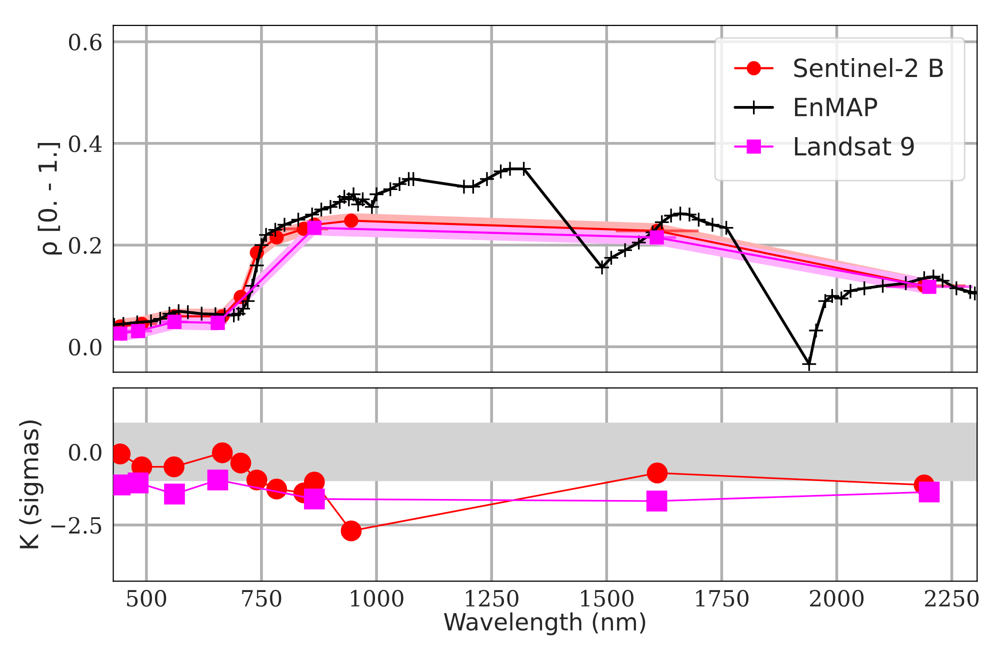 Image resolution: width=985 pixels, height=653 pixels. Describe the element at coordinates (868, 68) in the screenshot. I see `legend-label: Sentinel-2 B` at that location.